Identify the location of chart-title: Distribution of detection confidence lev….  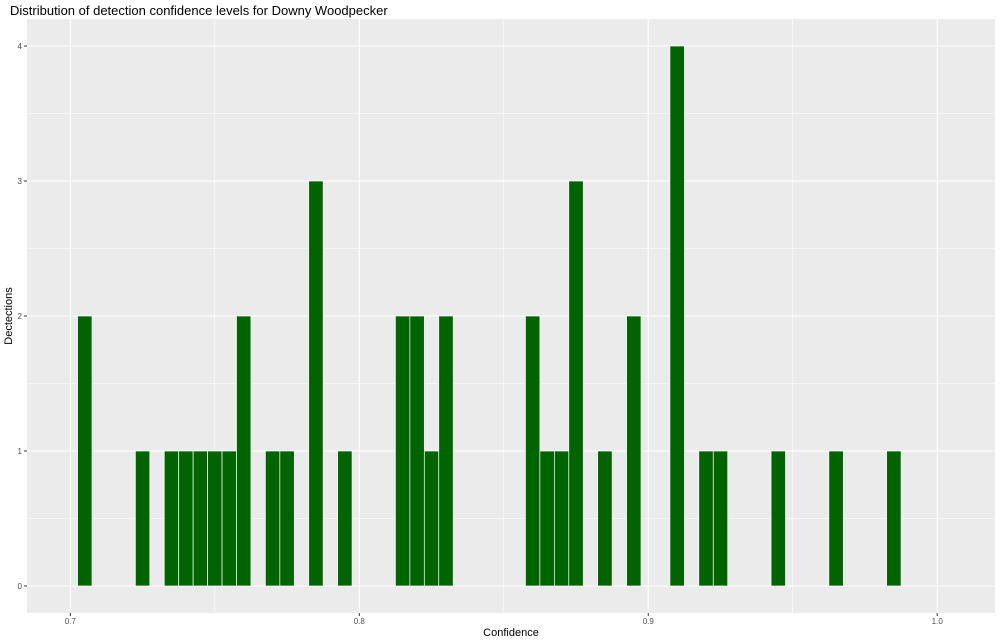
(199, 10).